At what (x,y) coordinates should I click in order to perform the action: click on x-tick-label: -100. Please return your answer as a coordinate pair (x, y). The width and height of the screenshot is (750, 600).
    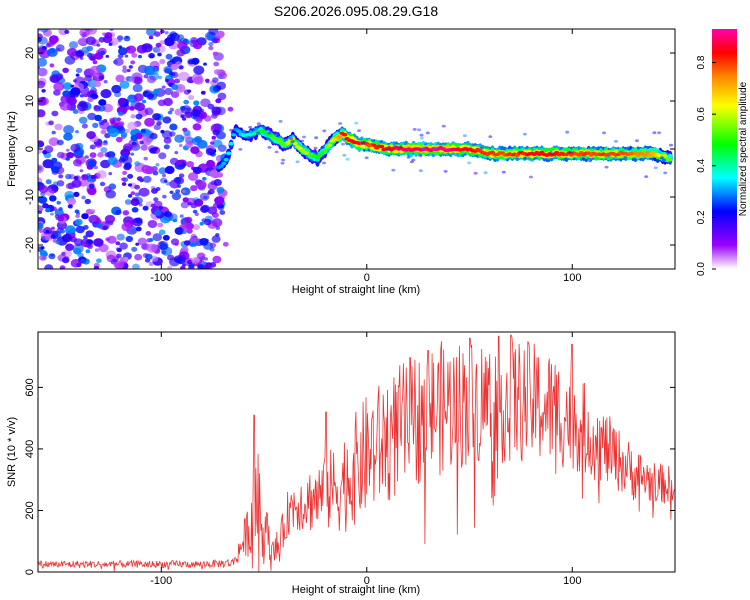
    Looking at the image, I should click on (161, 581).